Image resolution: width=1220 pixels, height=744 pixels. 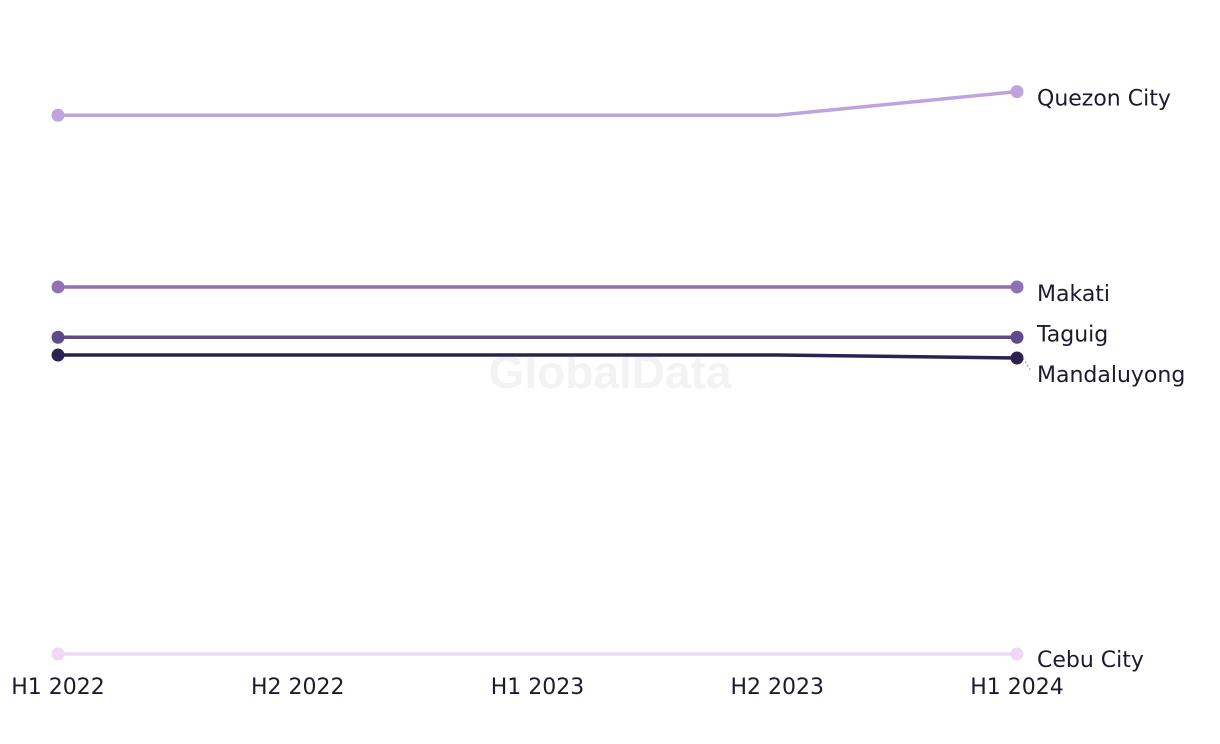 I want to click on x-tick-label: H2 2023, so click(x=777, y=687).